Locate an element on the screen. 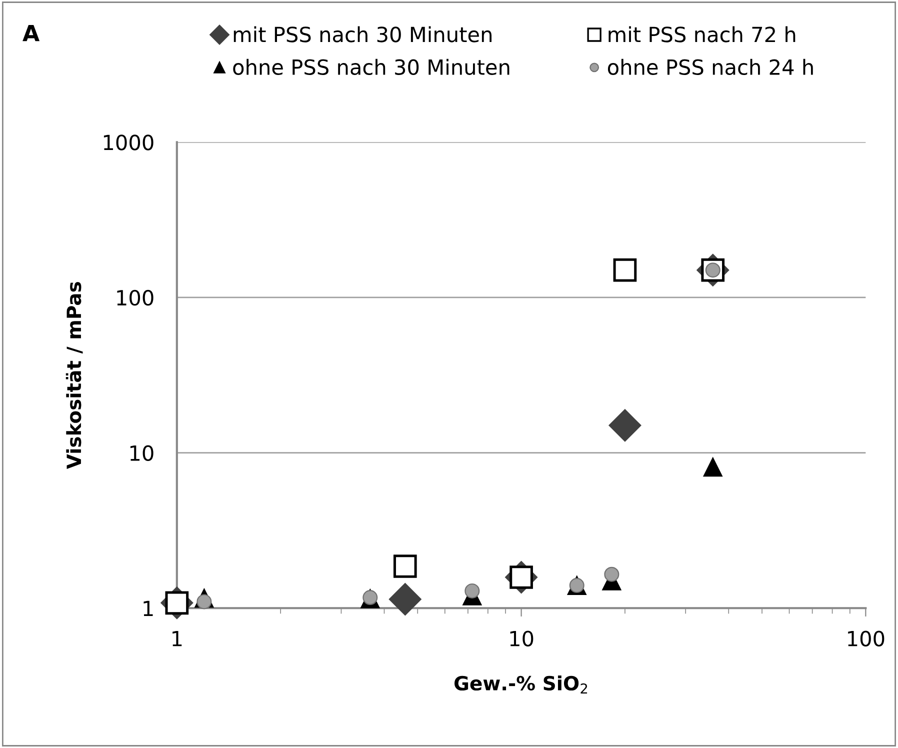 Image resolution: width=898 pixels, height=748 pixels. x-tick-label: 100 is located at coordinates (866, 638).